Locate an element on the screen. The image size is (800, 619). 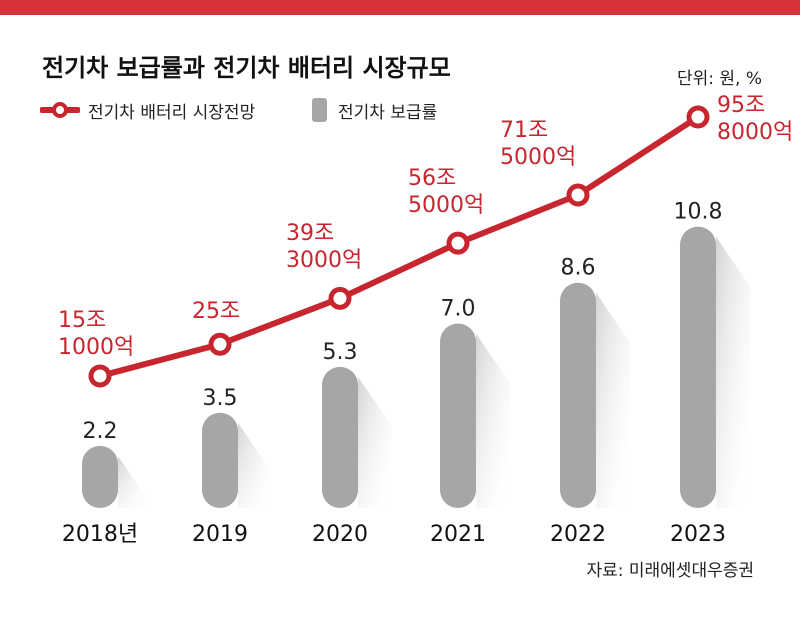
line-value-label: 39조 is located at coordinates (310, 233).